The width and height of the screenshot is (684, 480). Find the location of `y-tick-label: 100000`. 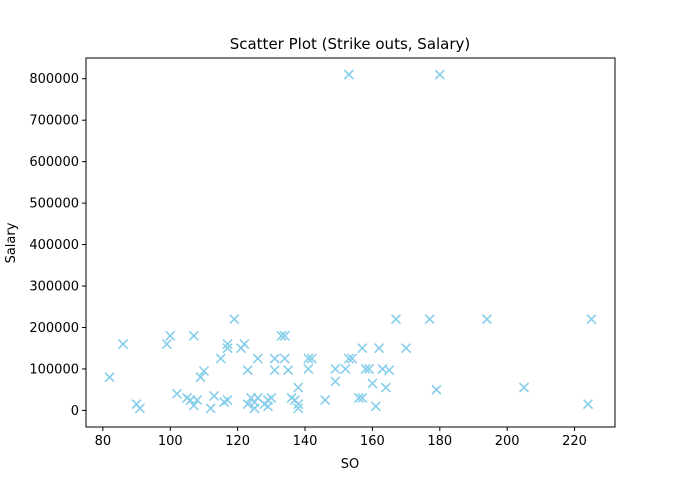

y-tick-label: 100000 is located at coordinates (54, 369).